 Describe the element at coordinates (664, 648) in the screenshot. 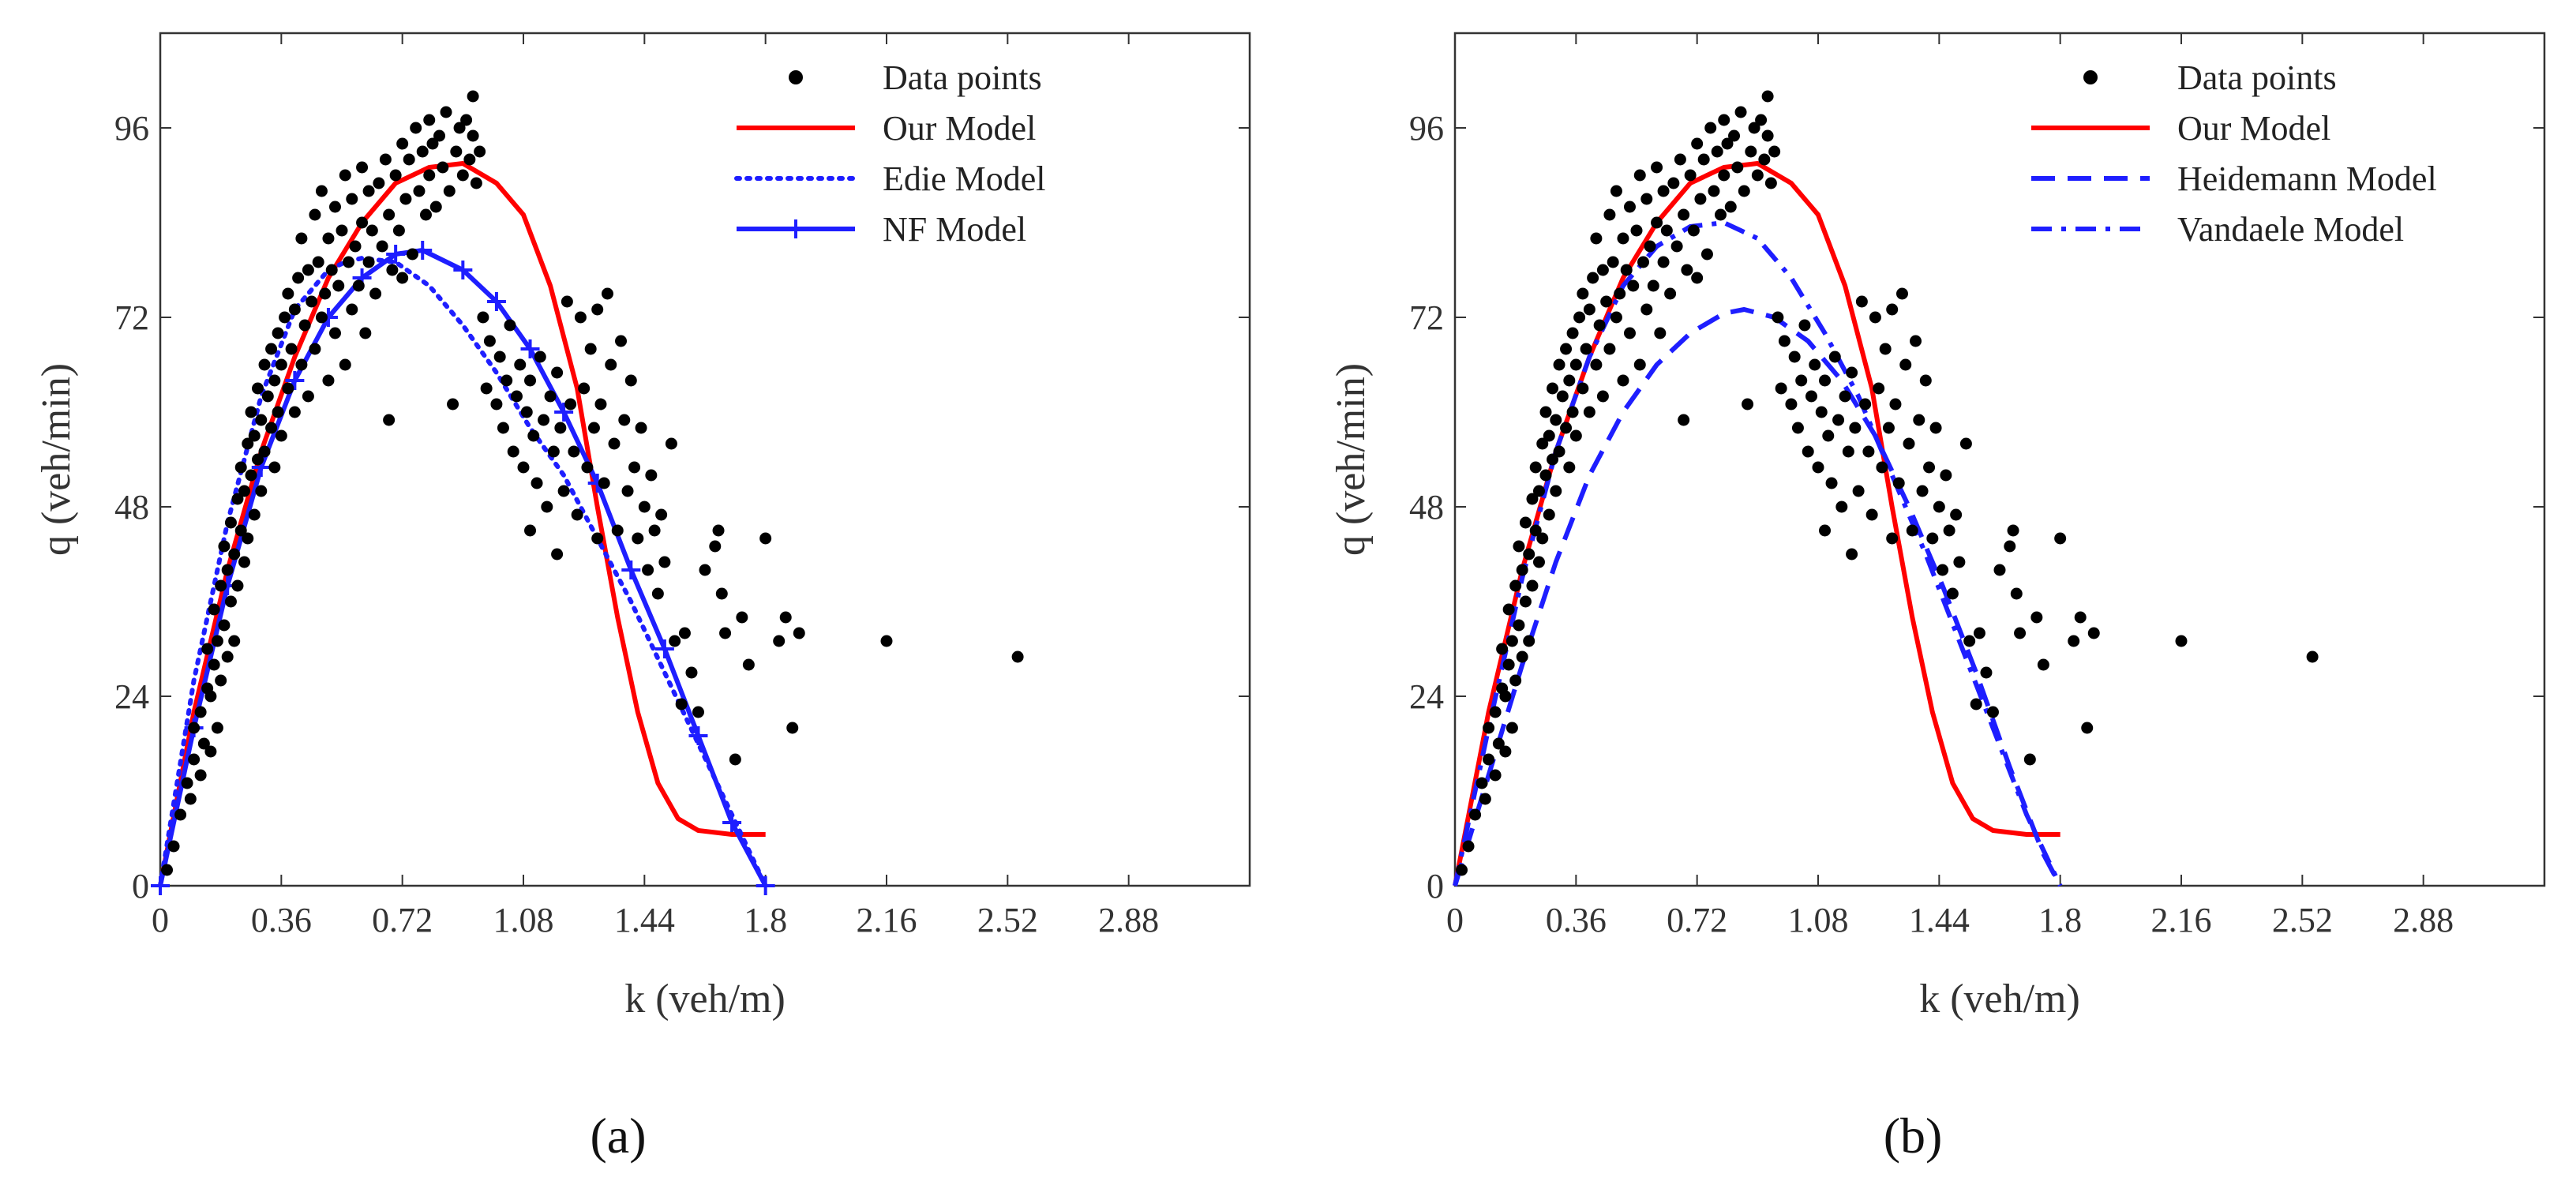

I see `nf-model-marker` at that location.